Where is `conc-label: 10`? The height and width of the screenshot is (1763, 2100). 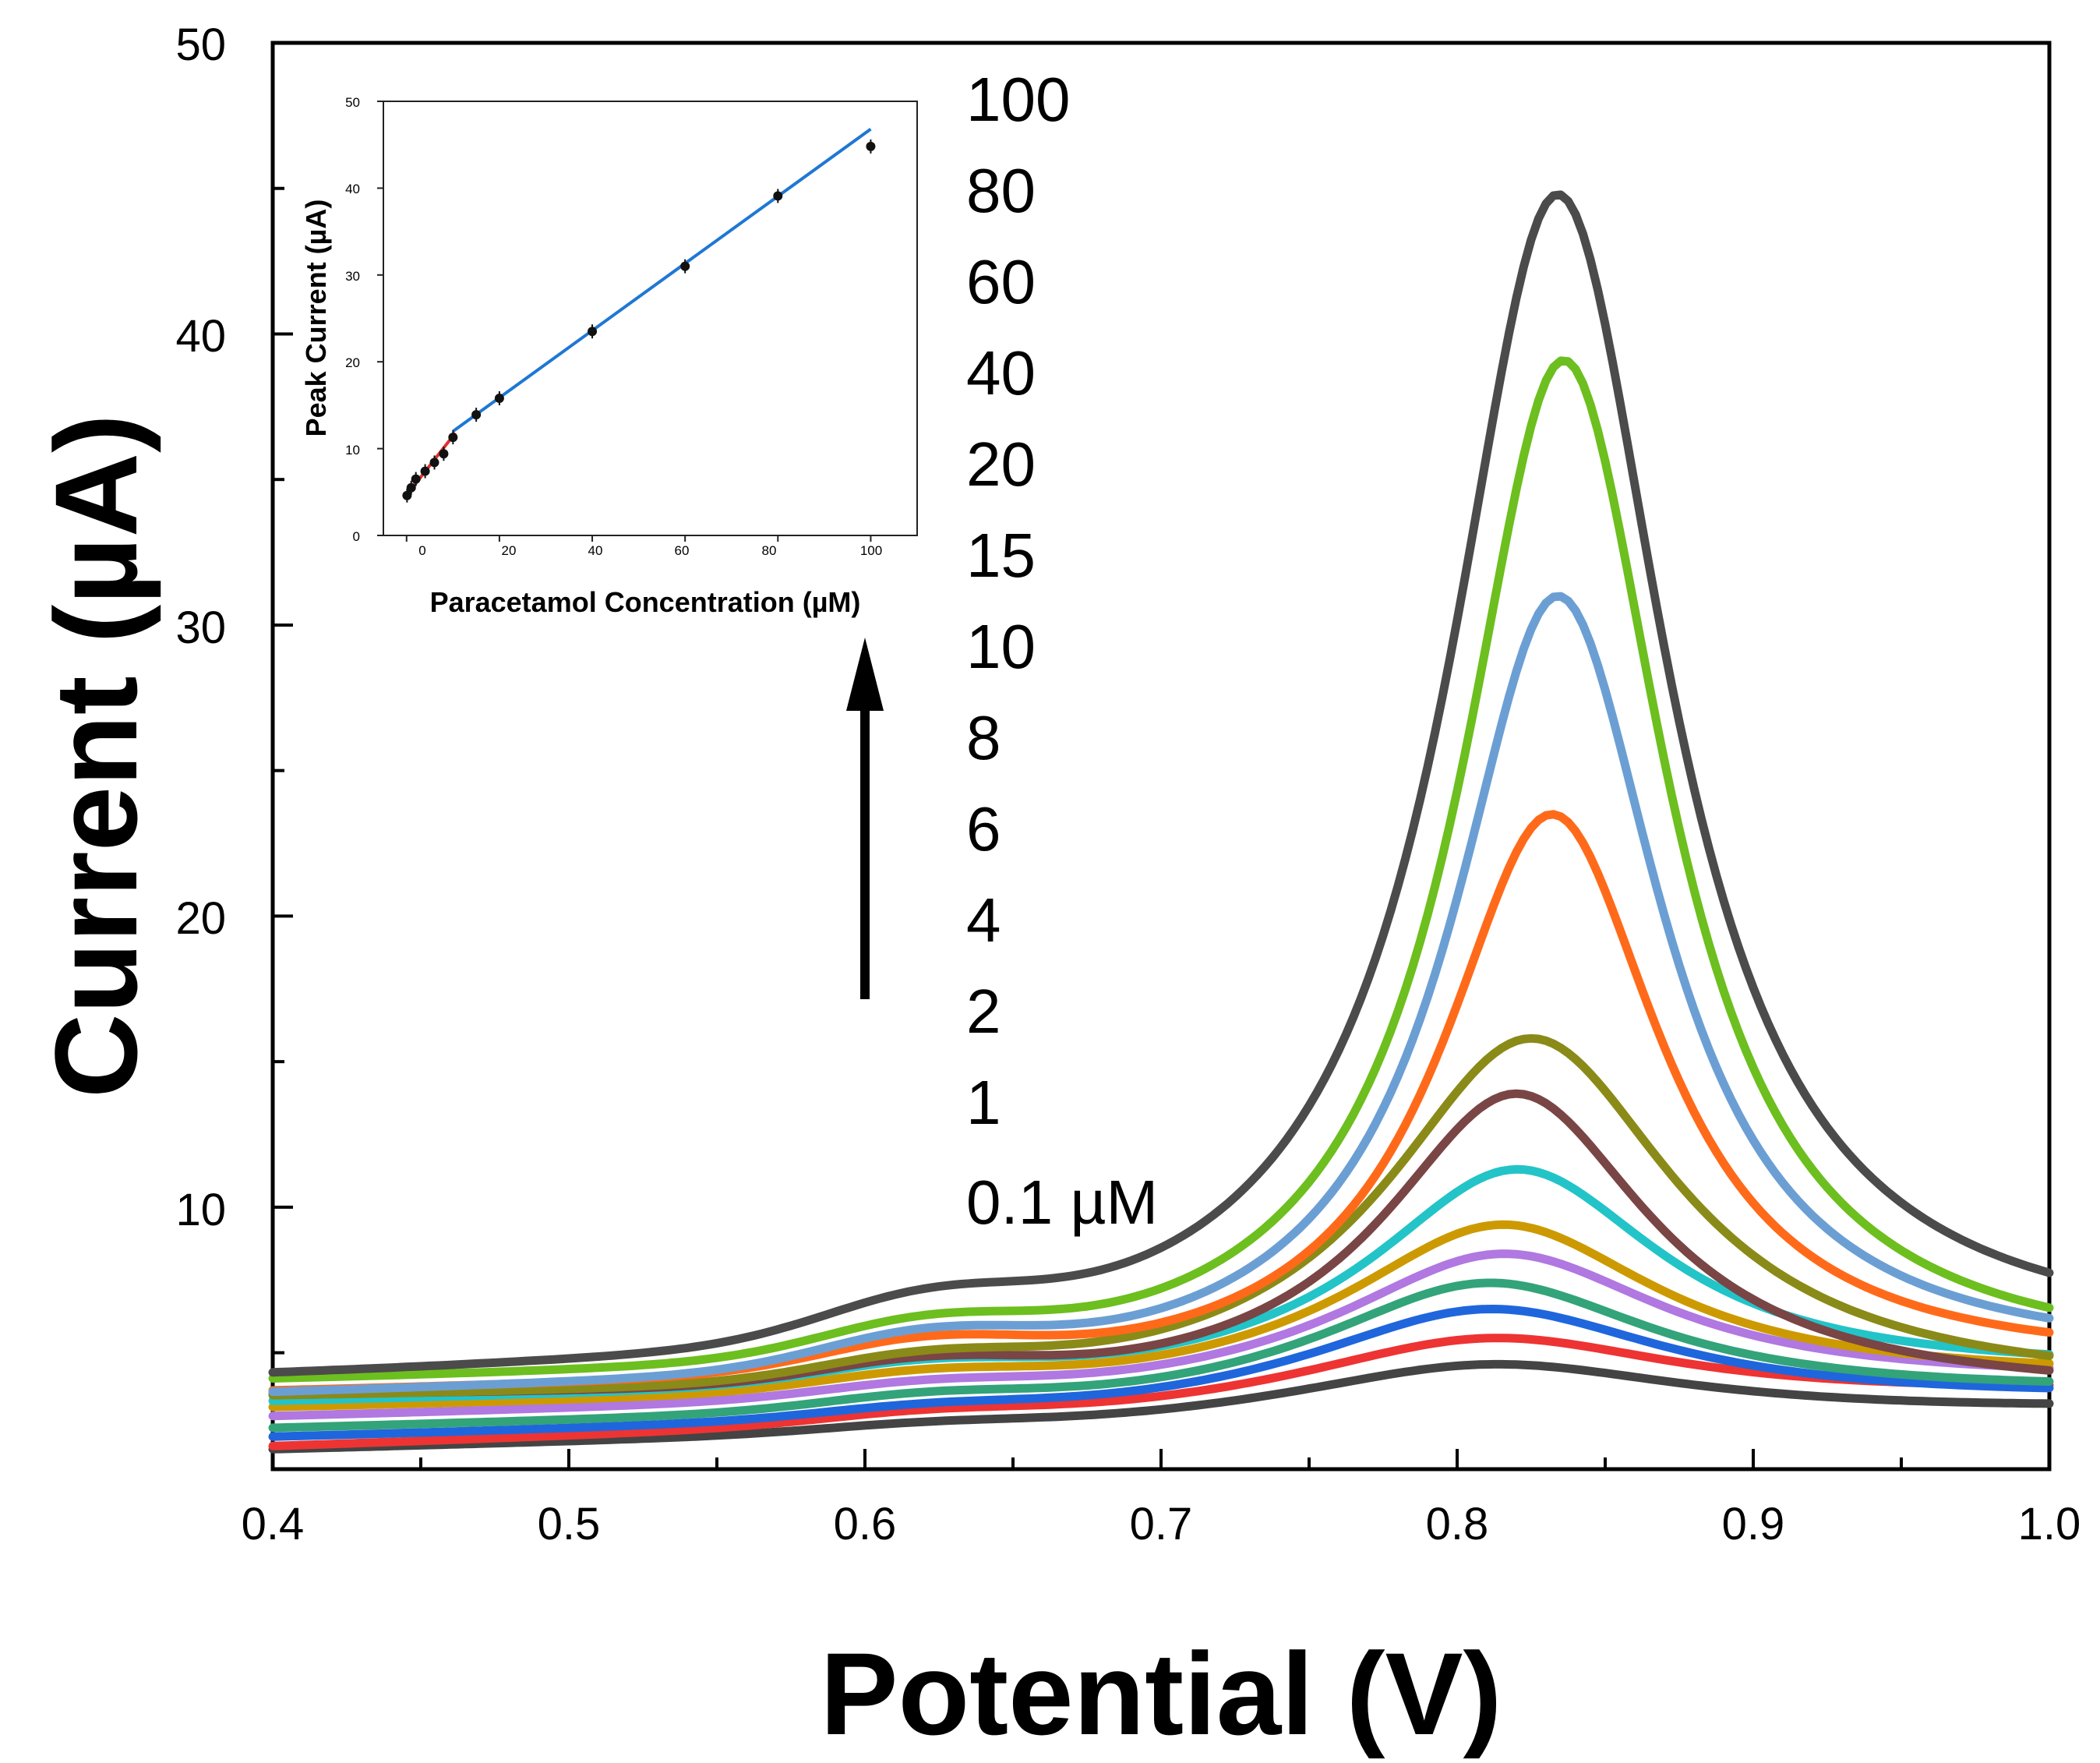
conc-label: 10 is located at coordinates (1001, 646).